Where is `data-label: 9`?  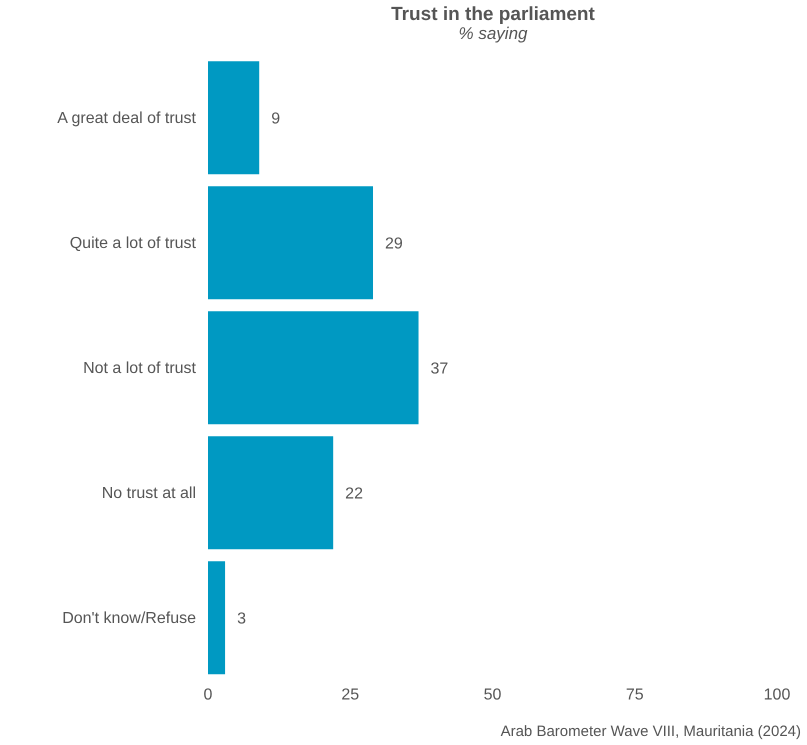
data-label: 9 is located at coordinates (275, 119).